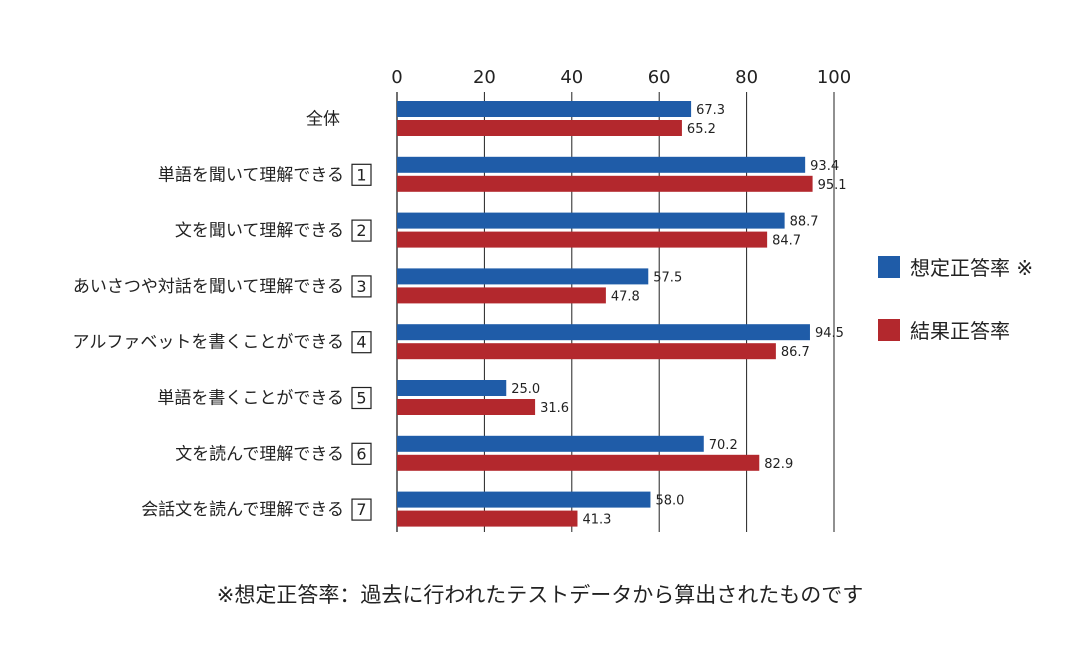 The image size is (1080, 660). Describe the element at coordinates (955, 299) in the screenshot. I see `legend: 想定正答率 ※ 結果正答率` at that location.